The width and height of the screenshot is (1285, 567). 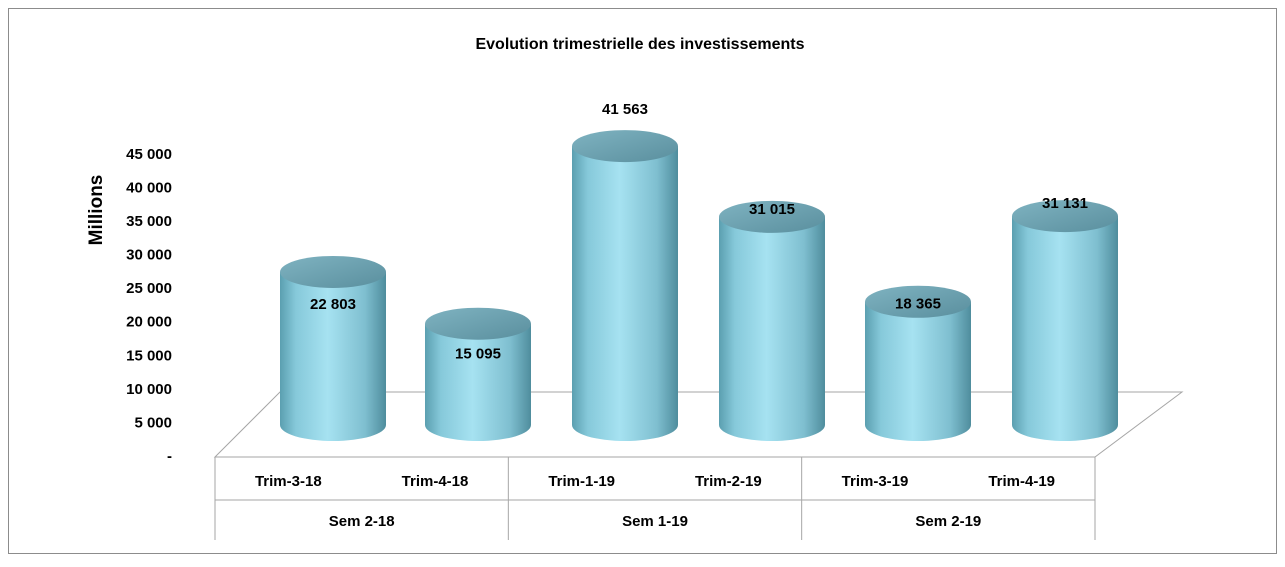 What do you see at coordinates (149, 188) in the screenshot?
I see `y-tick-label: 40 000` at bounding box center [149, 188].